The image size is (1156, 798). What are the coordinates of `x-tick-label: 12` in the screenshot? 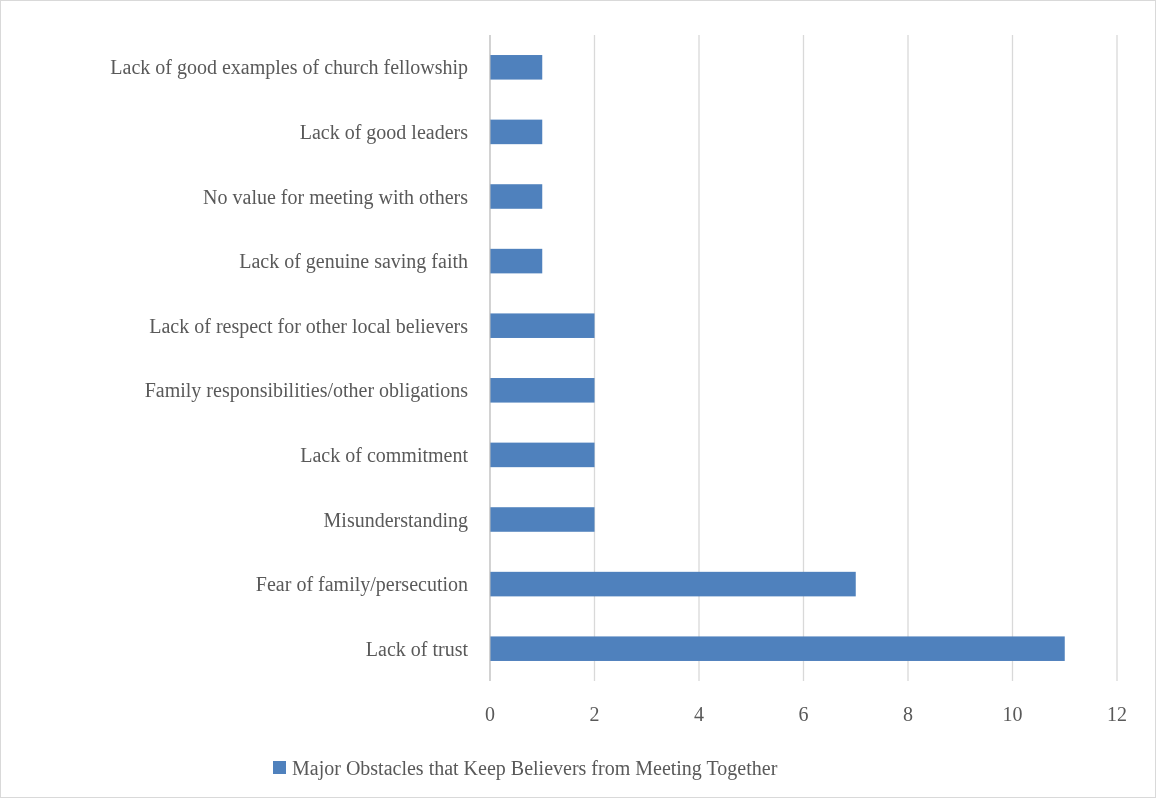 It's located at (1117, 714).